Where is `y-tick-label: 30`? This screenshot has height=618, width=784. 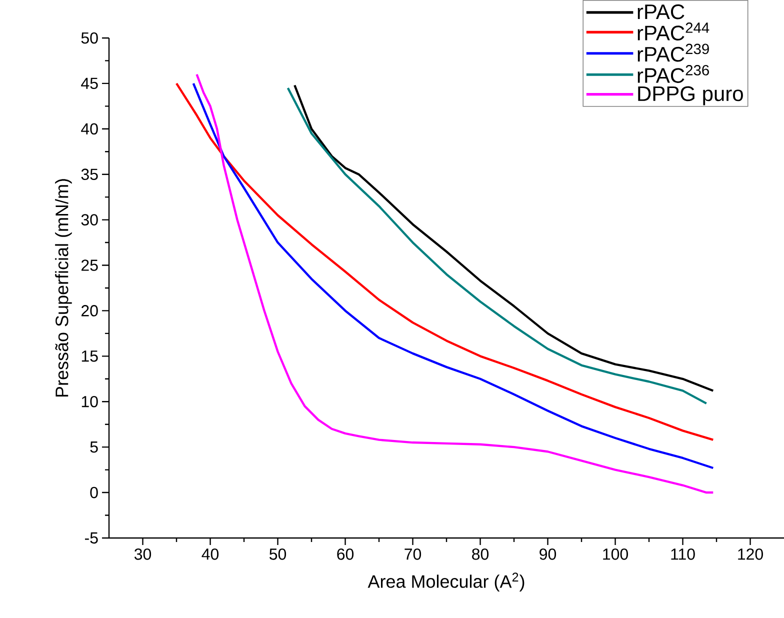
y-tick-label: 30 is located at coordinates (89, 220).